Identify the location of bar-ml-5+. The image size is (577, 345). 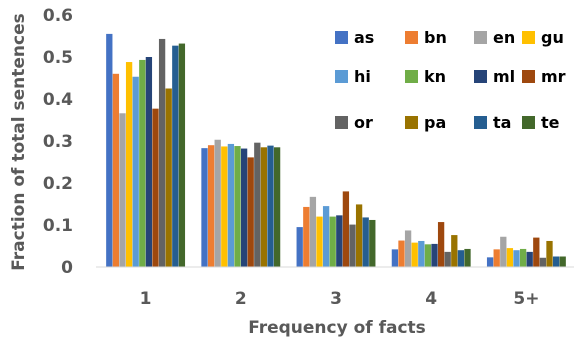
(529, 259).